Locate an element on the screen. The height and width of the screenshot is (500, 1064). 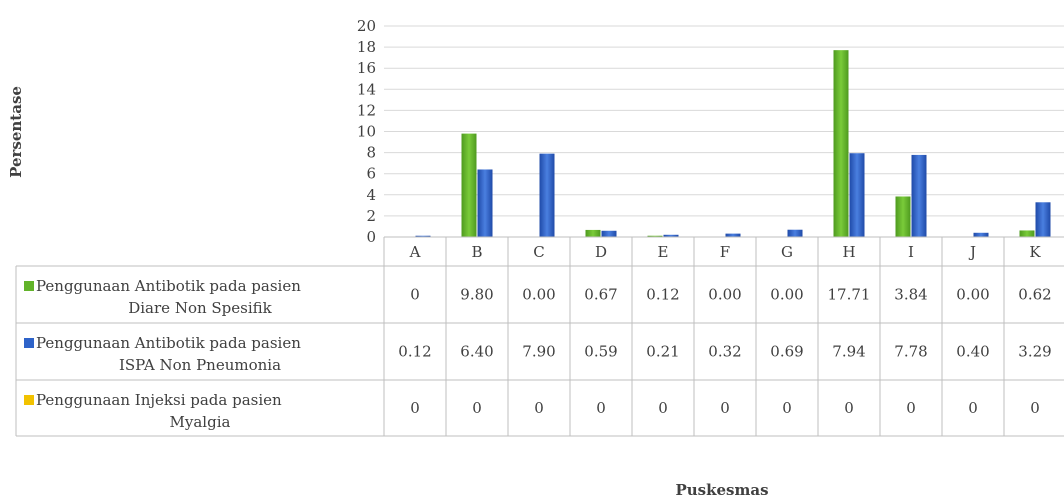
y-tick-label: 18 is located at coordinates (366, 47).